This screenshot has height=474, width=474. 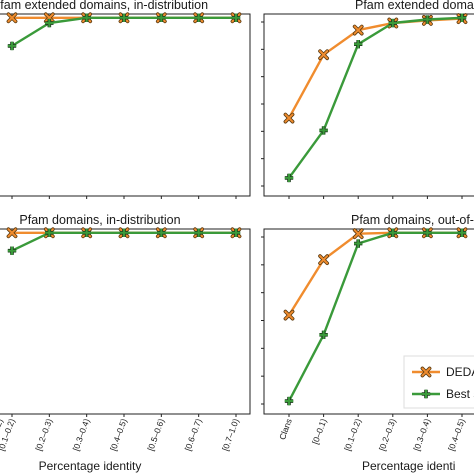 What do you see at coordinates (99, 220) in the screenshot?
I see `panel-title: Pfam domains, in-distribution` at bounding box center [99, 220].